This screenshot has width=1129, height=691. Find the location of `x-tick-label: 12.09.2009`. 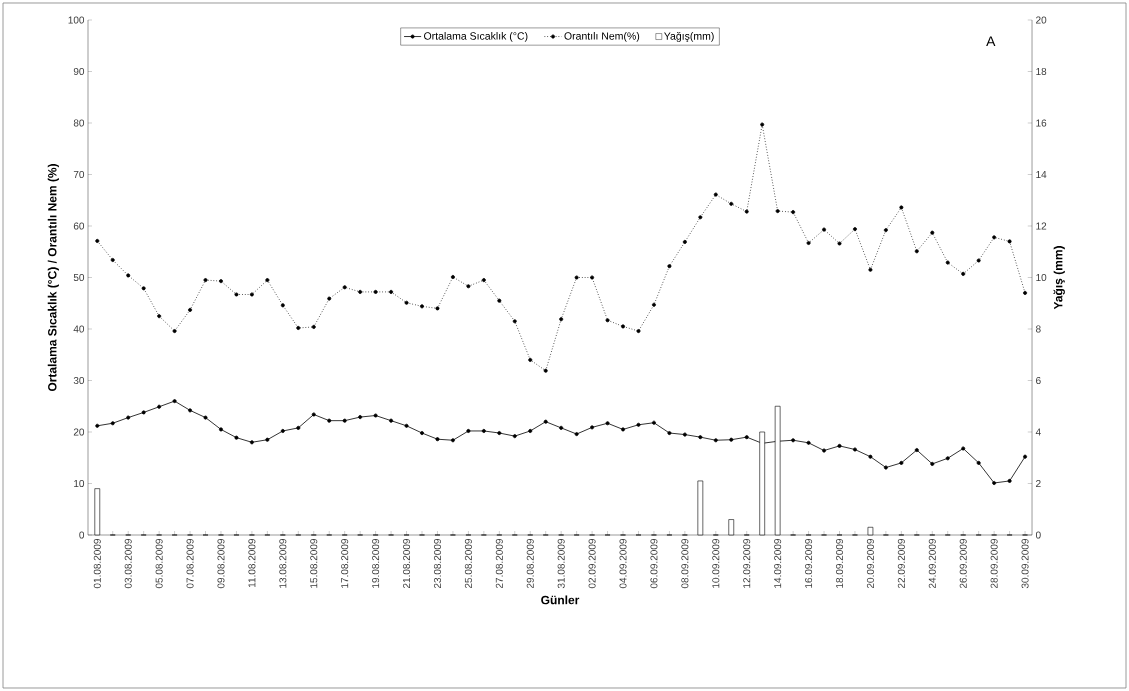

x-tick-label: 12.09.2009 is located at coordinates (747, 563).